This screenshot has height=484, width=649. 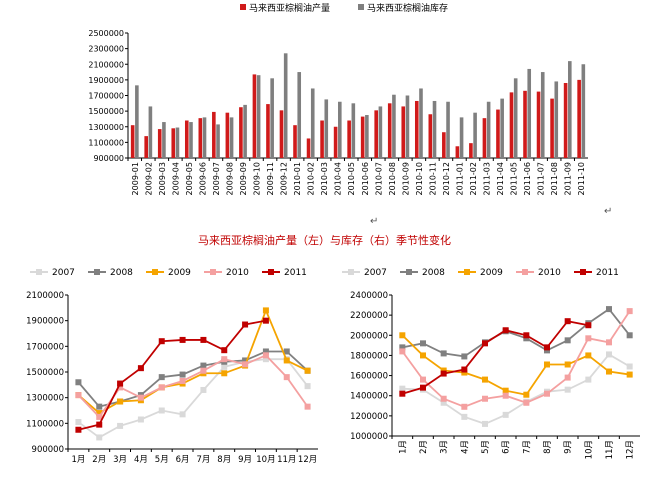 What do you see at coordinates (607, 273) in the screenshot?
I see `legend-label: 2011` at bounding box center [607, 273].